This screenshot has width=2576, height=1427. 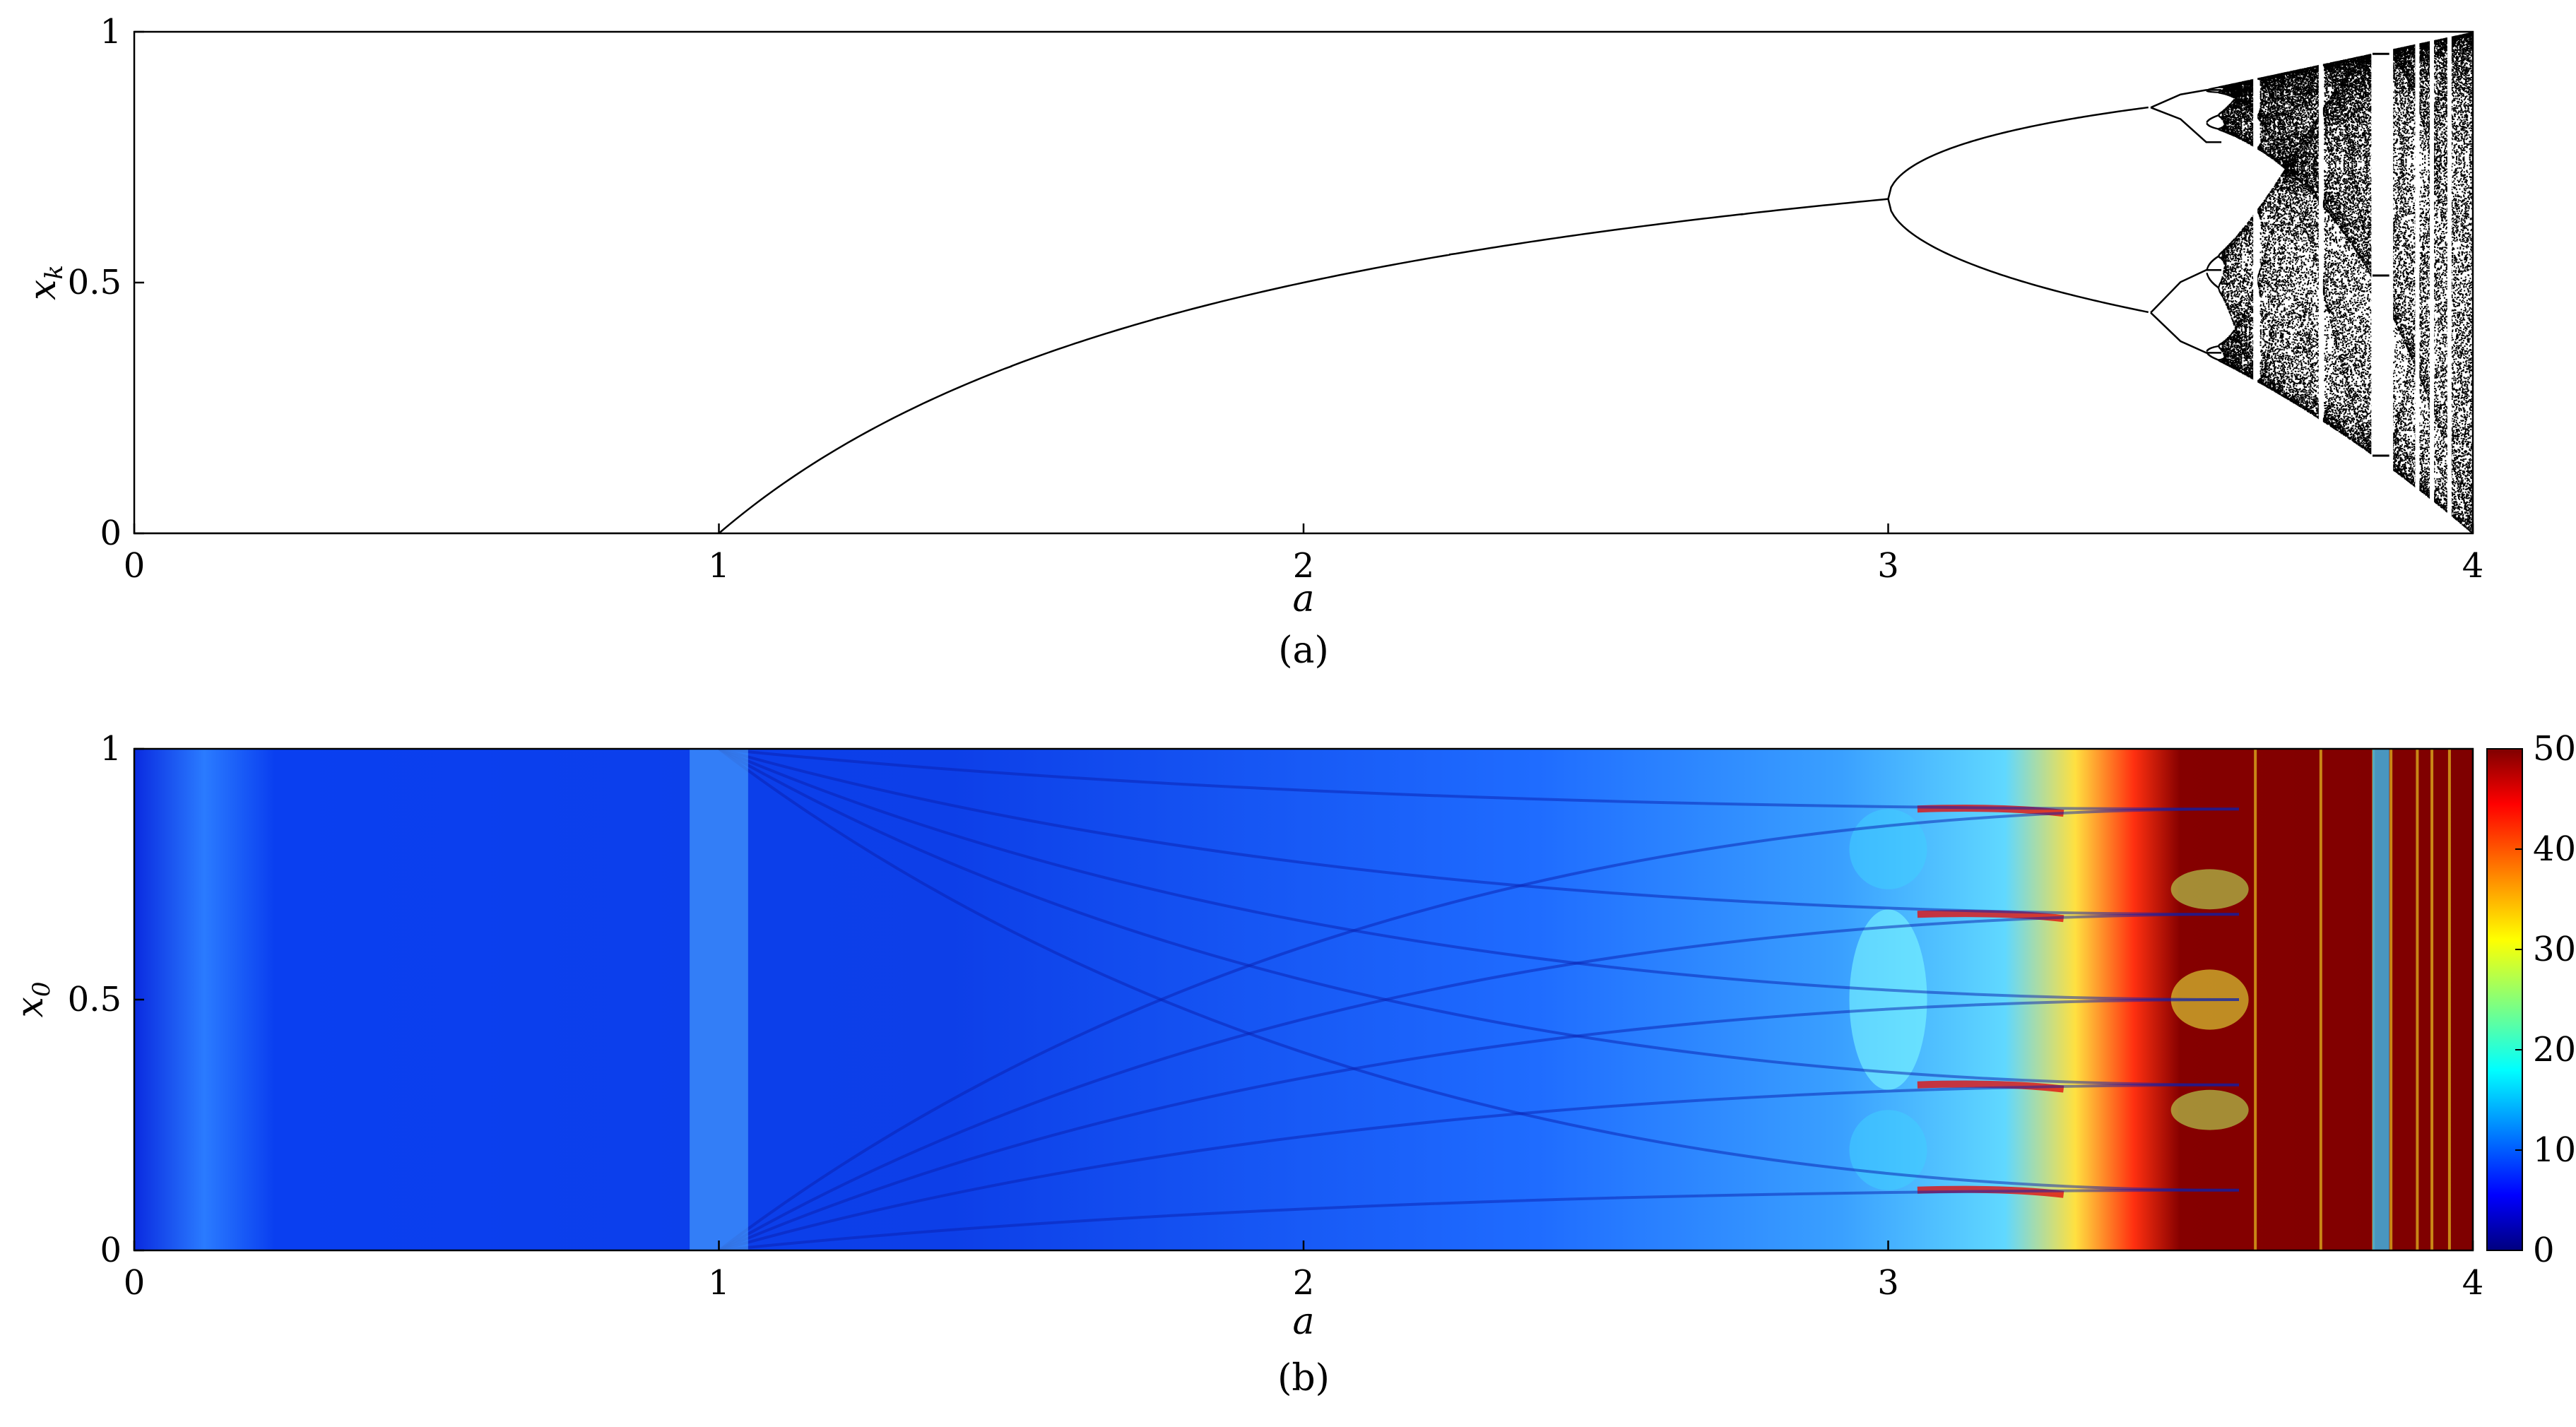 I want to click on colorbar: 0 10 20 30 40 50, so click(x=2531, y=999).